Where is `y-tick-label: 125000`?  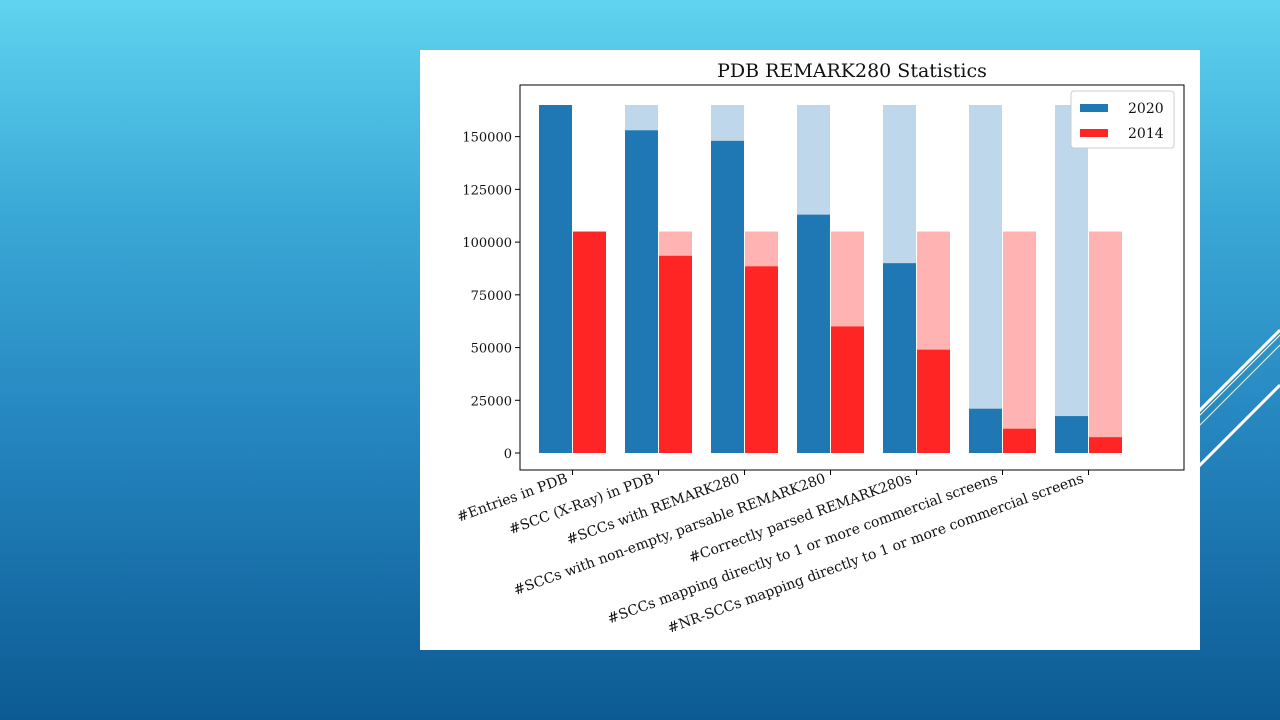
y-tick-label: 125000 is located at coordinates (487, 190).